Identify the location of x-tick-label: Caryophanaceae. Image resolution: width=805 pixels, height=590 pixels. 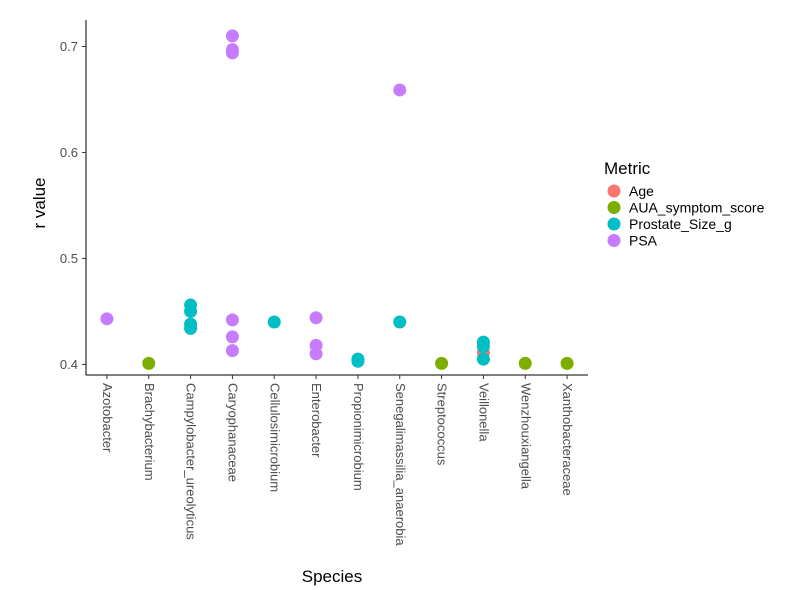
(232, 432).